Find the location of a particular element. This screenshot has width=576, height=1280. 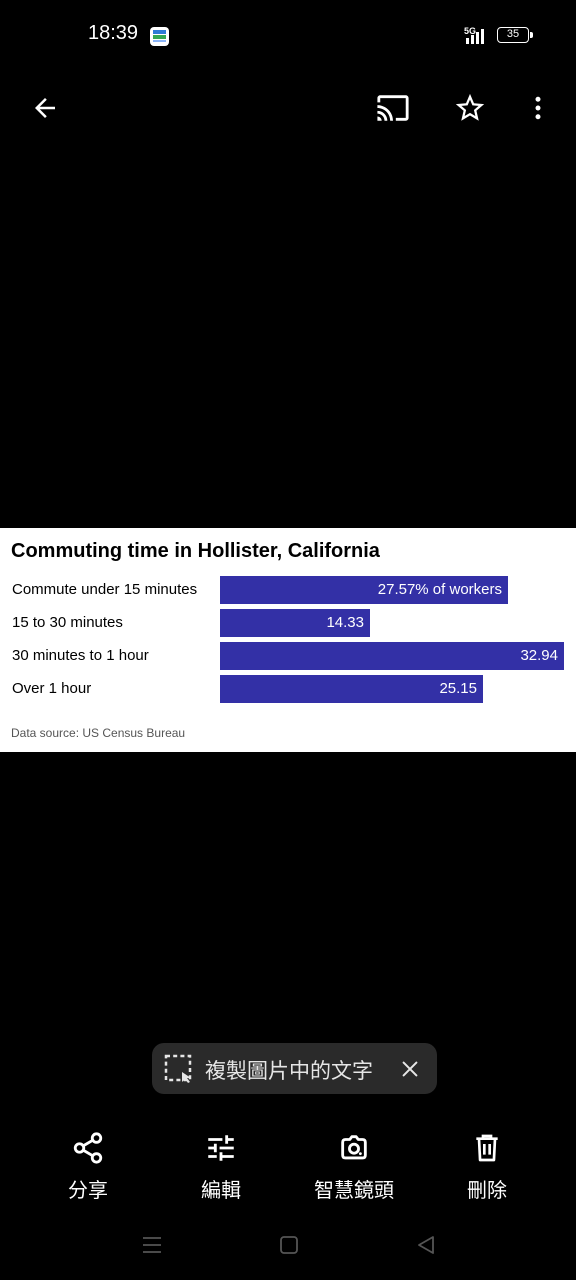

bar-value-label: 27.57% of workers is located at coordinates (439, 589).